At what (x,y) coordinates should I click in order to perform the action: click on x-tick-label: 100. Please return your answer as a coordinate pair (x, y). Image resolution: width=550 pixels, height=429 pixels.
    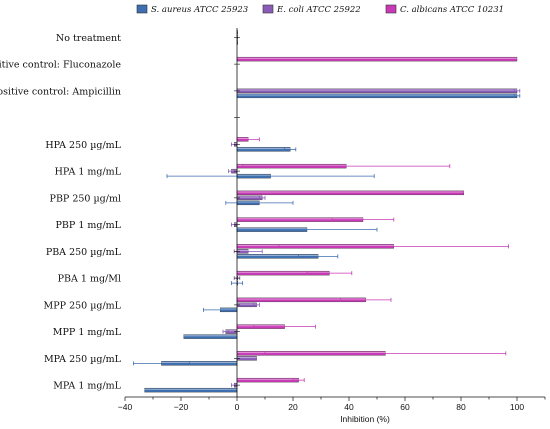
    Looking at the image, I should click on (517, 407).